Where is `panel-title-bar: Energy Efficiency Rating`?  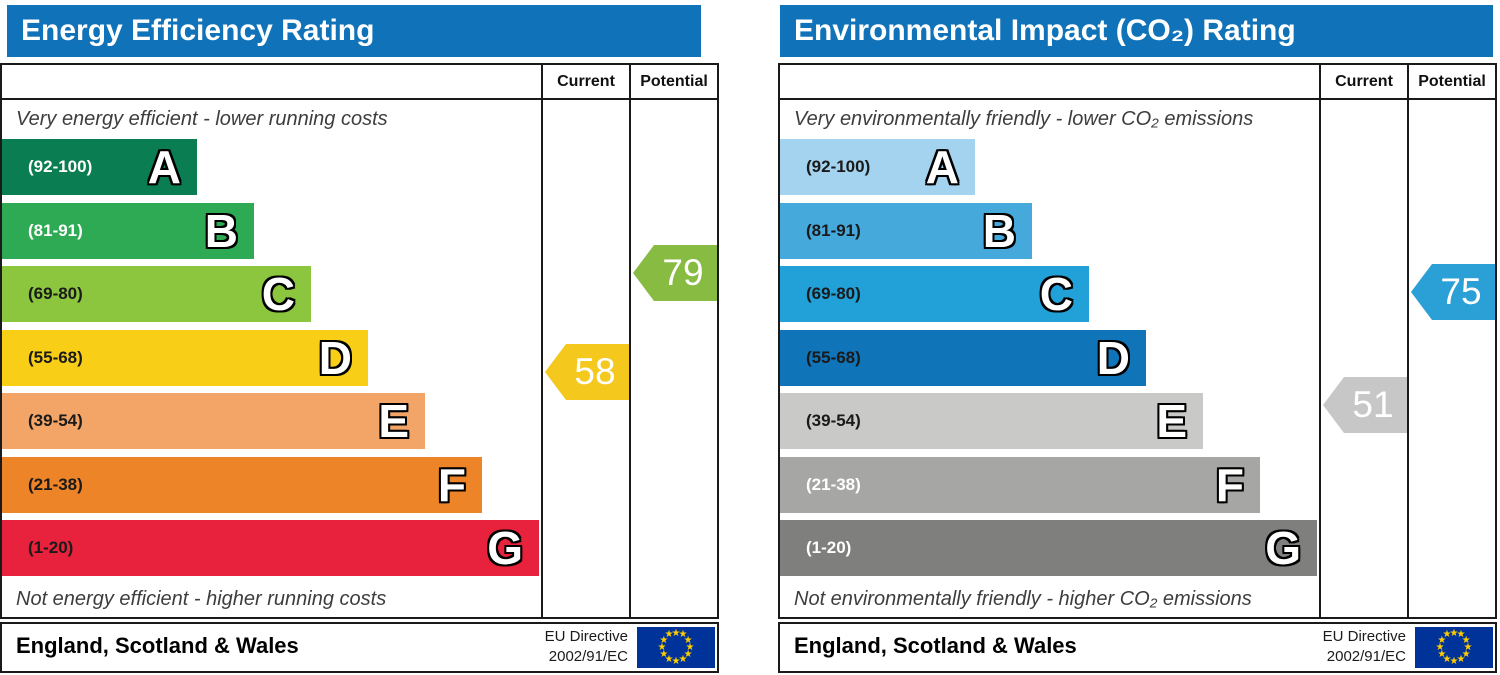 panel-title-bar: Energy Efficiency Rating is located at coordinates (354, 31).